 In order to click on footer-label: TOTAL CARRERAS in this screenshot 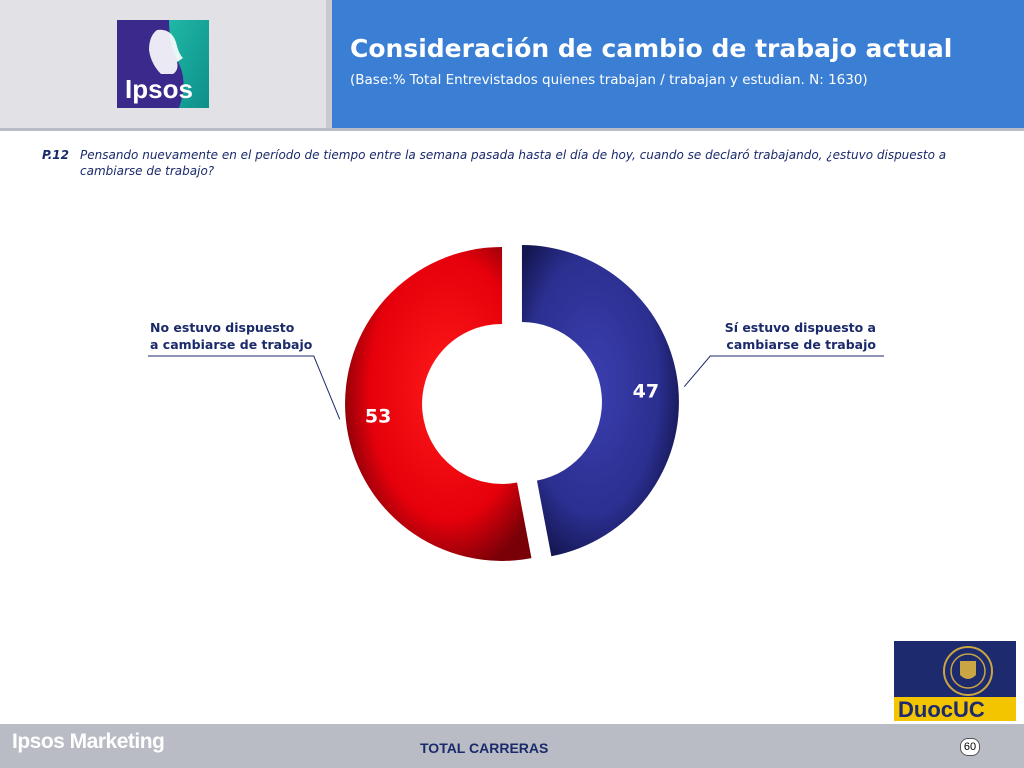, I will do `click(484, 748)`.